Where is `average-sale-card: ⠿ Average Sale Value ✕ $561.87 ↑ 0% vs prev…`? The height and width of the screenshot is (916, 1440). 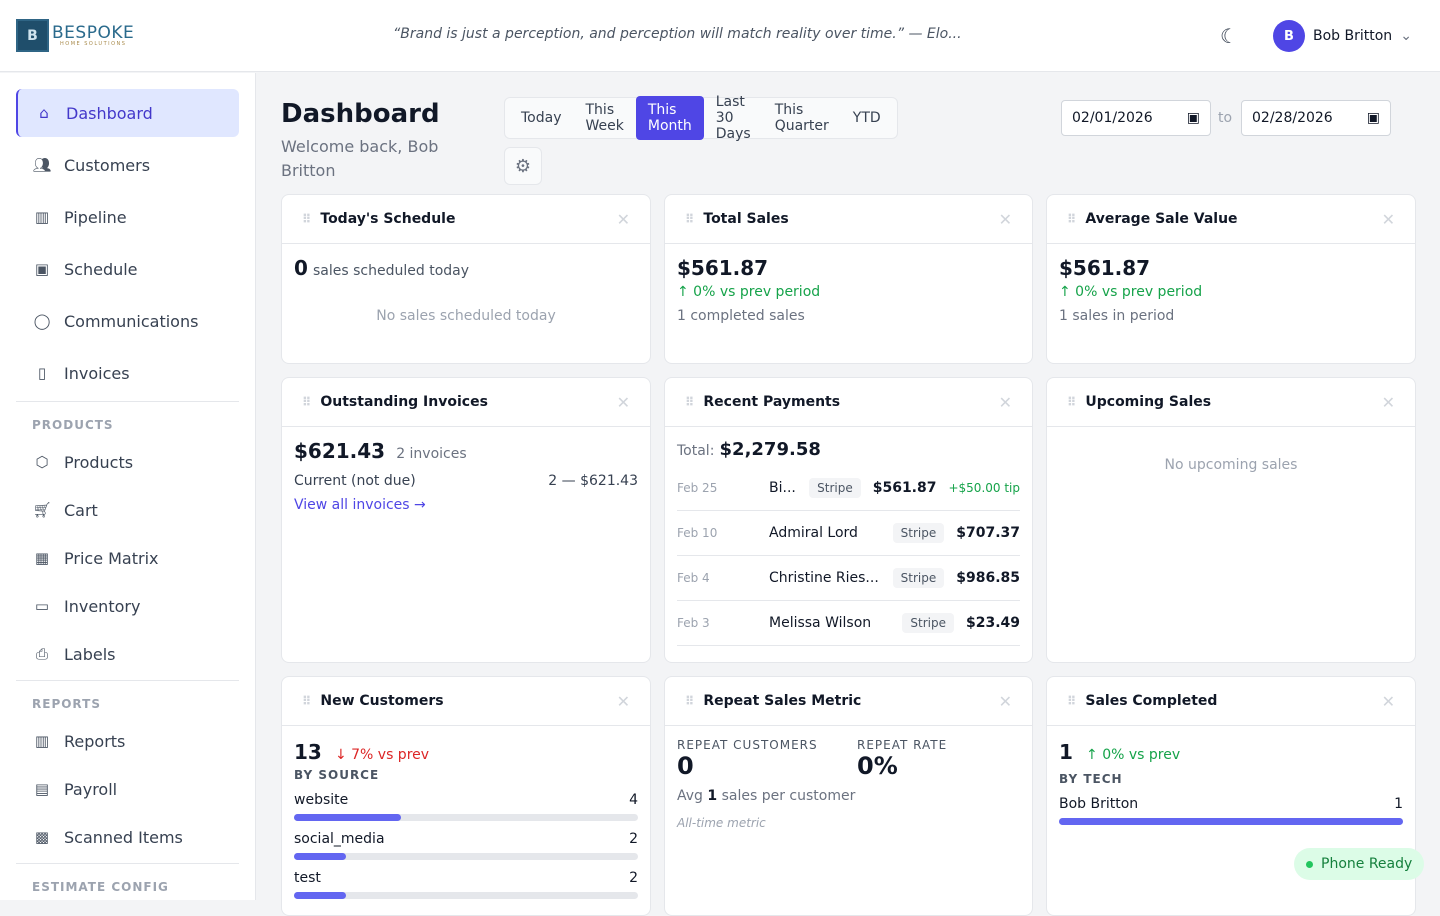 average-sale-card: ⠿ Average Sale Value ✕ $561.87 ↑ 0% vs prev… is located at coordinates (1231, 279).